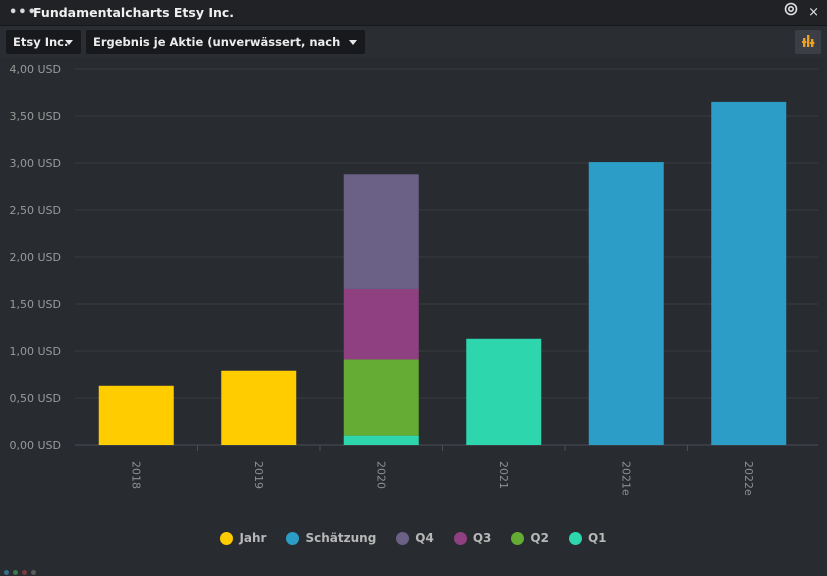 The image size is (827, 576). Describe the element at coordinates (36, 257) in the screenshot. I see `y-tick-label: 2,00 USD` at that location.